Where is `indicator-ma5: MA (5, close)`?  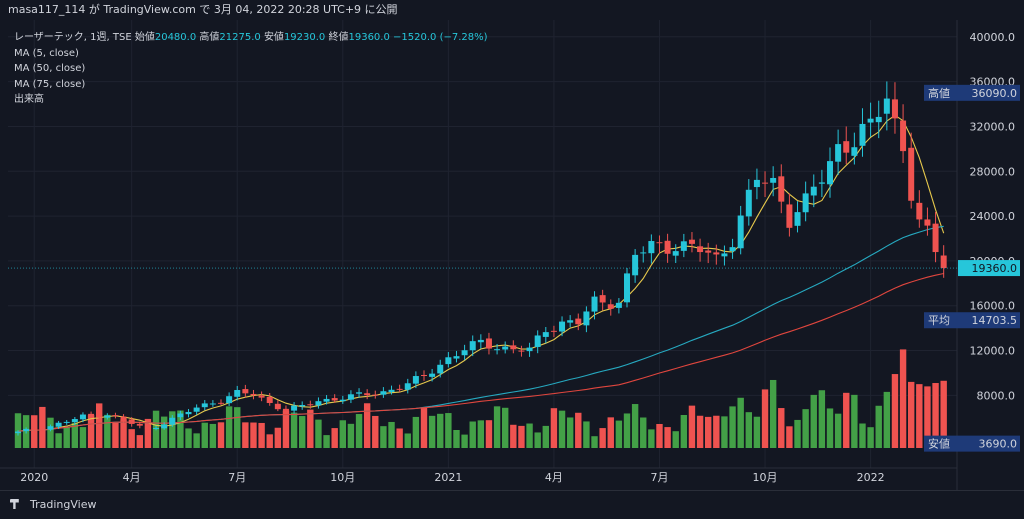
indicator-ma5: MA (5, close) is located at coordinates (46, 53).